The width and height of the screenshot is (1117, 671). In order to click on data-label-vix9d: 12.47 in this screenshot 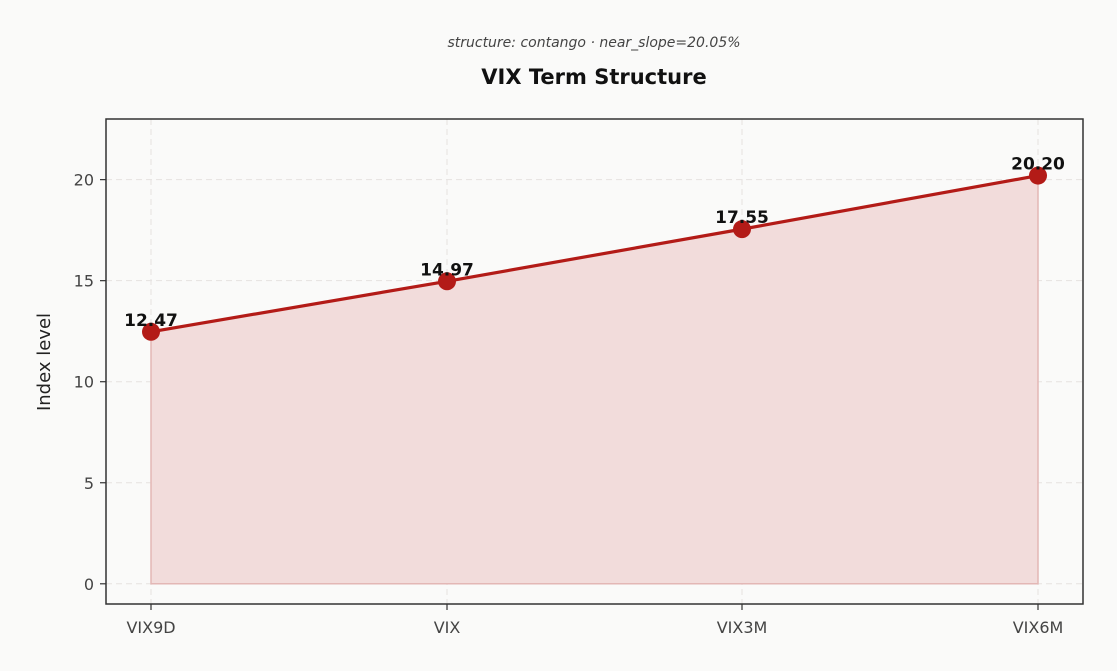, I will do `click(151, 321)`.